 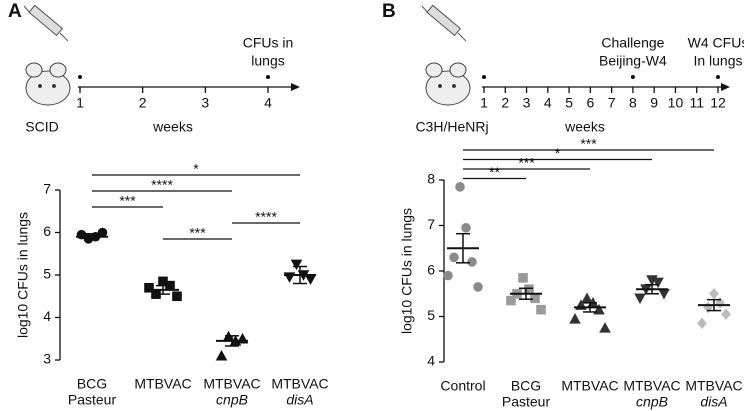 What do you see at coordinates (718, 103) in the screenshot?
I see `timeline-tick-label: 12` at bounding box center [718, 103].